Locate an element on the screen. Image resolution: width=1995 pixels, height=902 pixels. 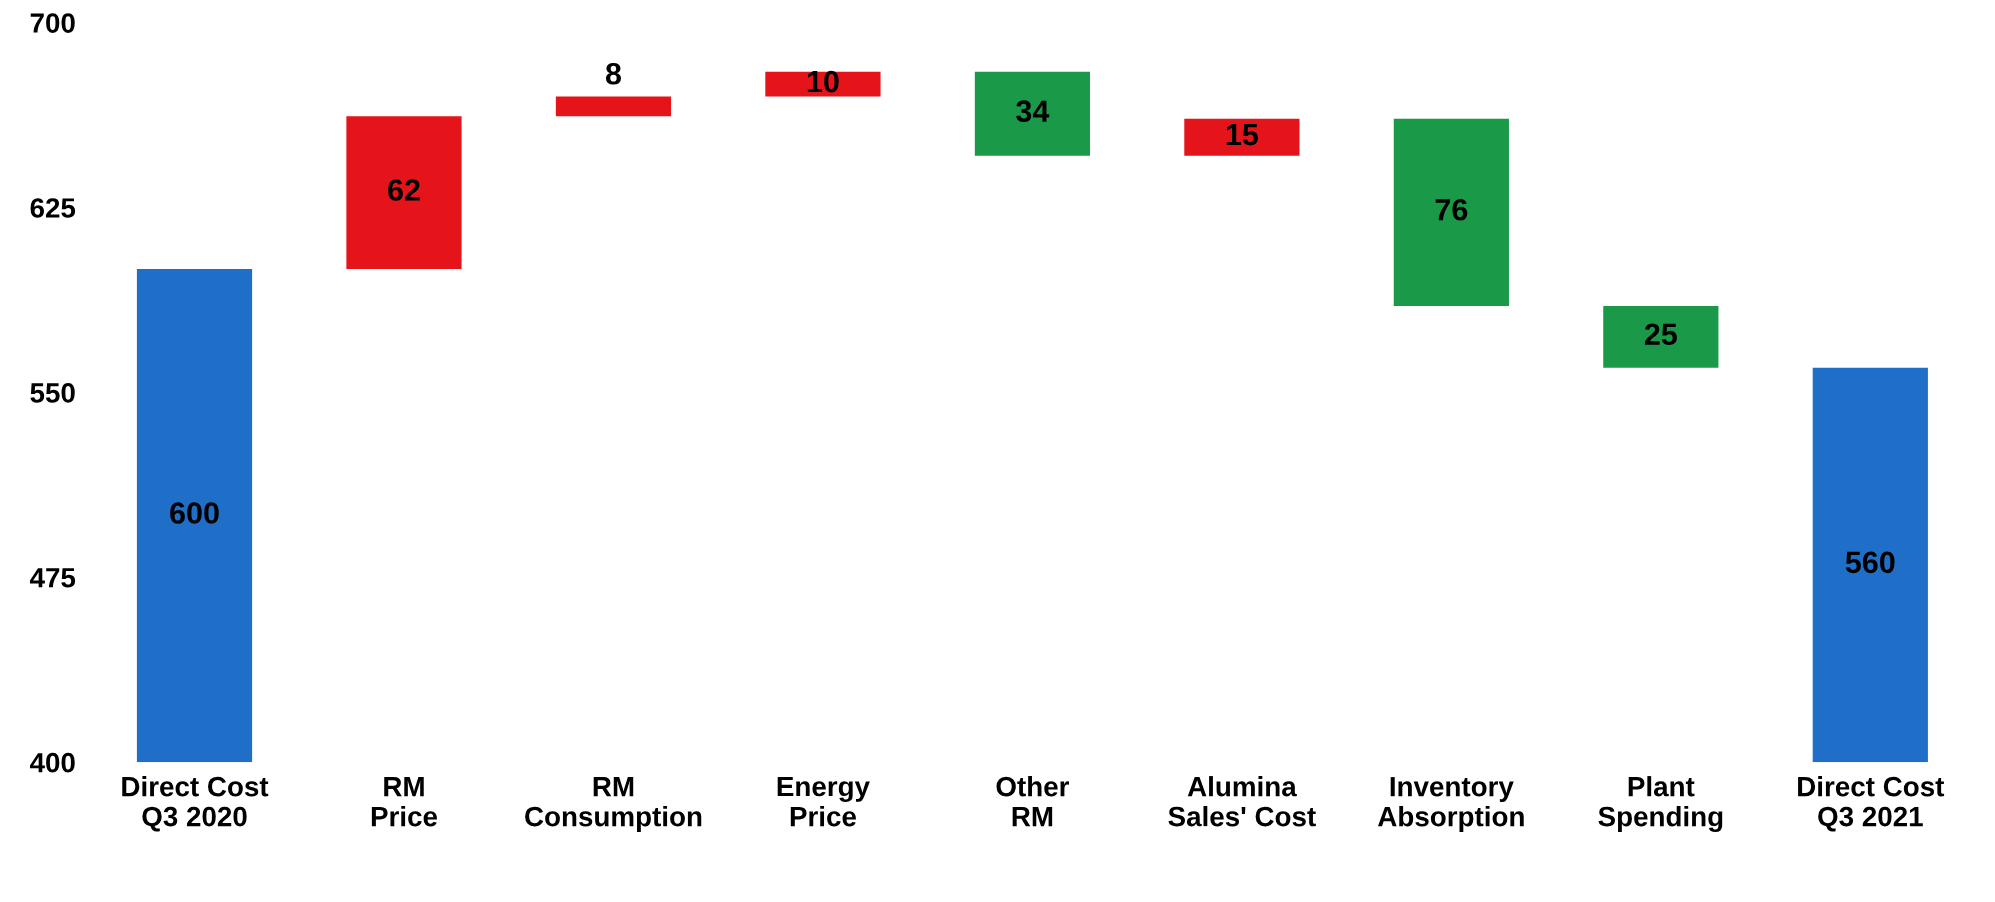
data-label: 34 is located at coordinates (1033, 111).